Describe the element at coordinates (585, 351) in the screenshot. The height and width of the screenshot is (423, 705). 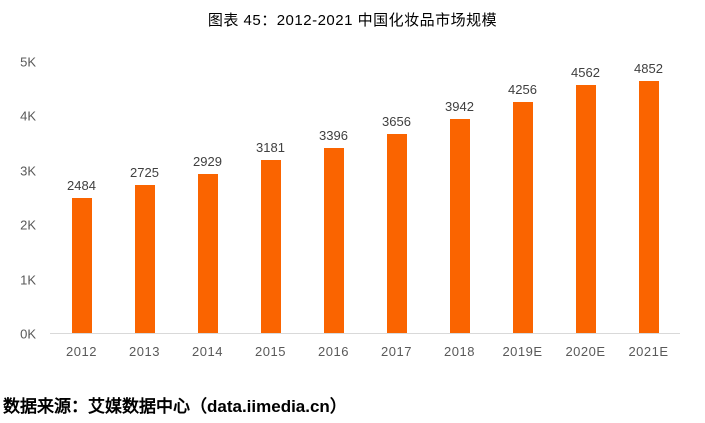
I see `x-tick-label: 2020E` at that location.